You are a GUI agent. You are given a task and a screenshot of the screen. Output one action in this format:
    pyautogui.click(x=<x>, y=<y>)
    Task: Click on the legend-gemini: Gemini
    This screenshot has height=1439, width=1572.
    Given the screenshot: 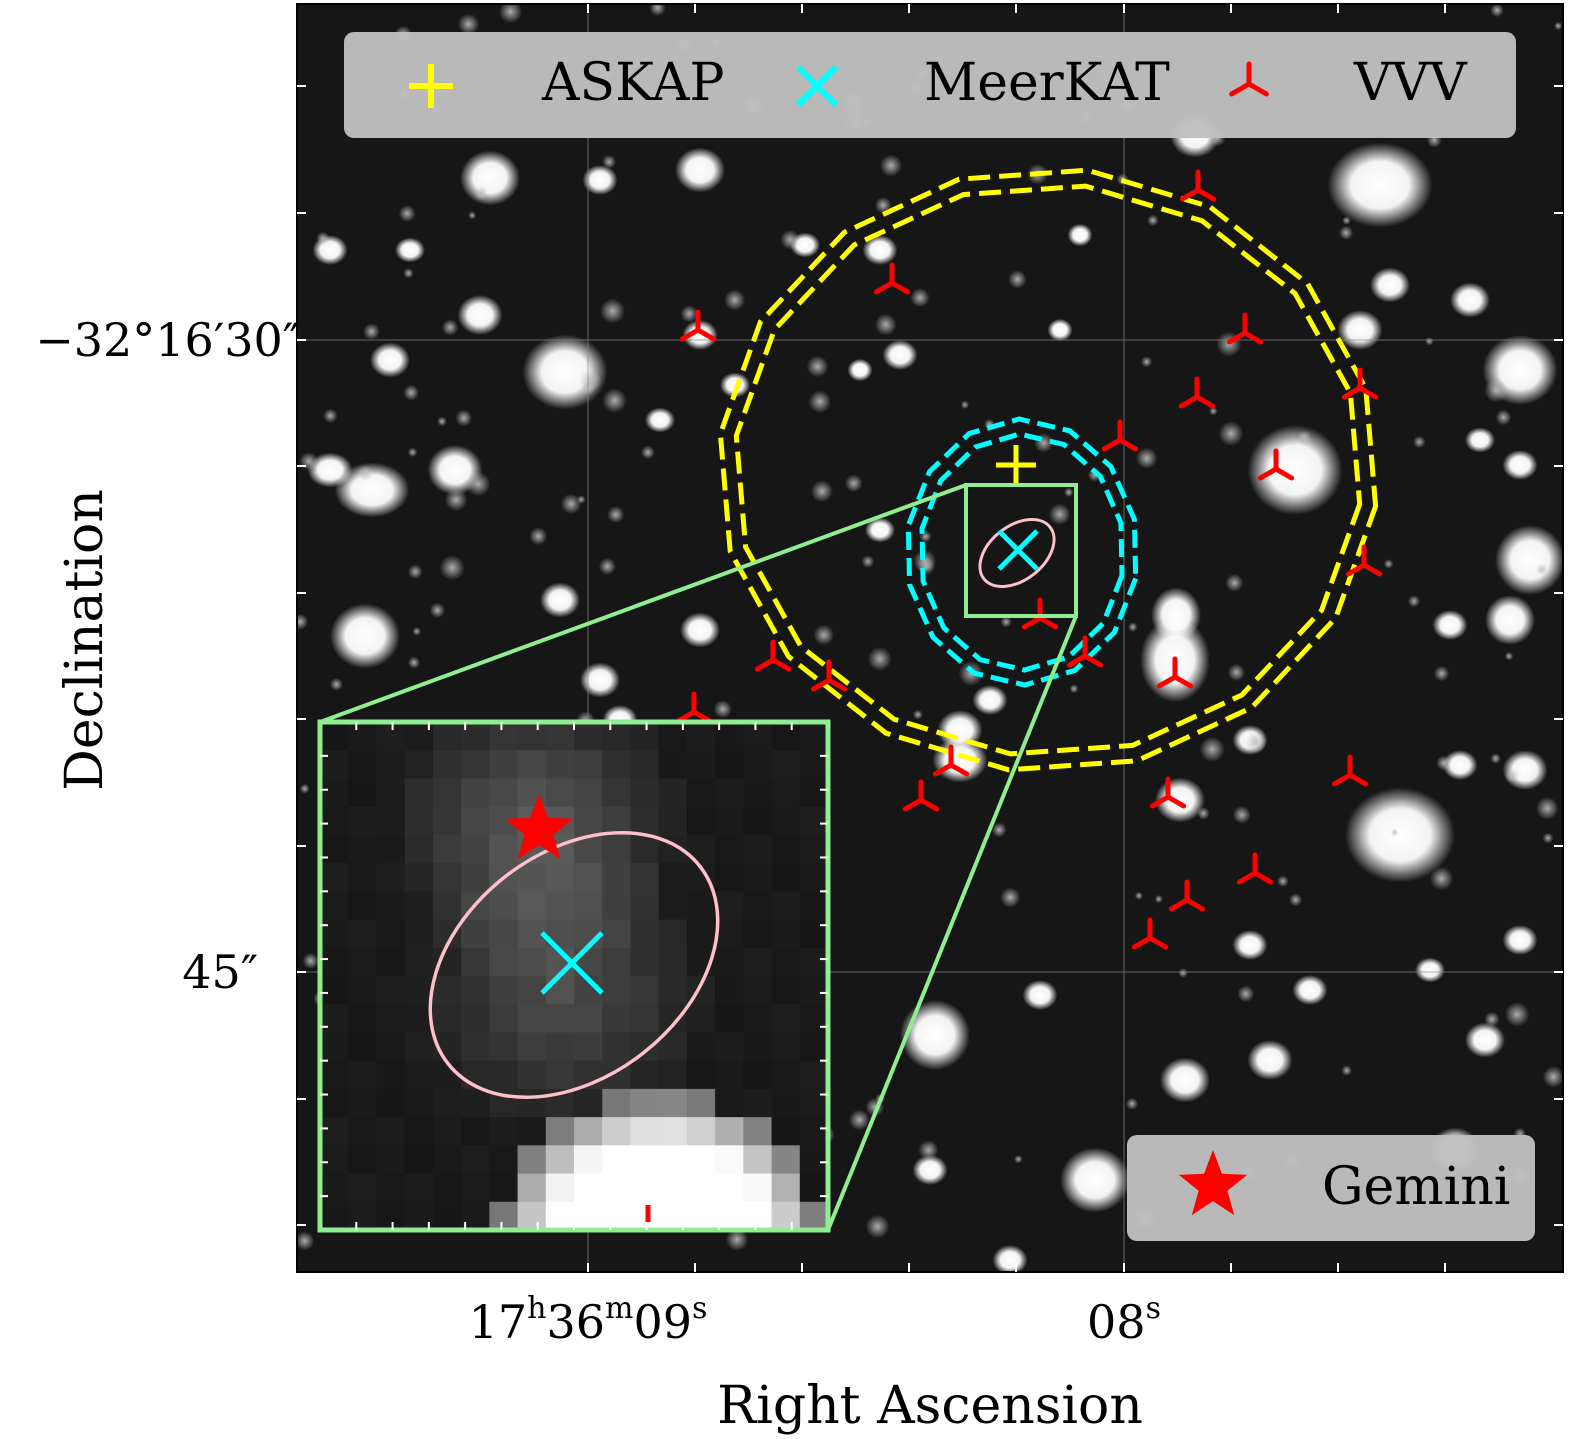 What is the action you would take?
    pyautogui.click(x=1331, y=1188)
    